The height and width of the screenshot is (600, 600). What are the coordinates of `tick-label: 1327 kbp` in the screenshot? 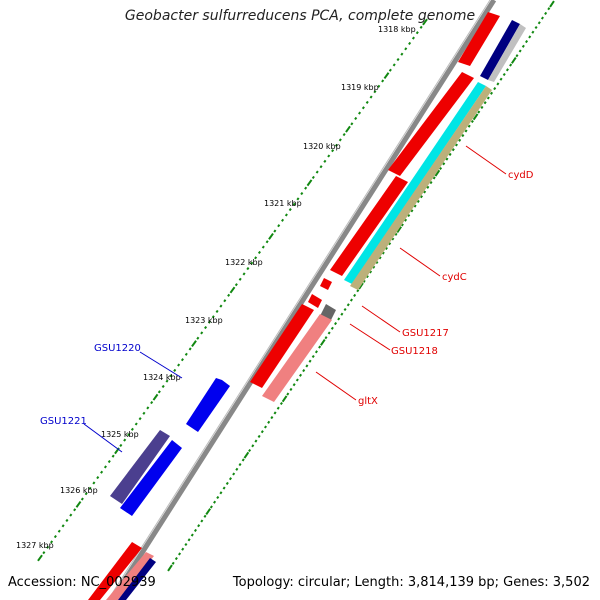 It's located at (35, 545).